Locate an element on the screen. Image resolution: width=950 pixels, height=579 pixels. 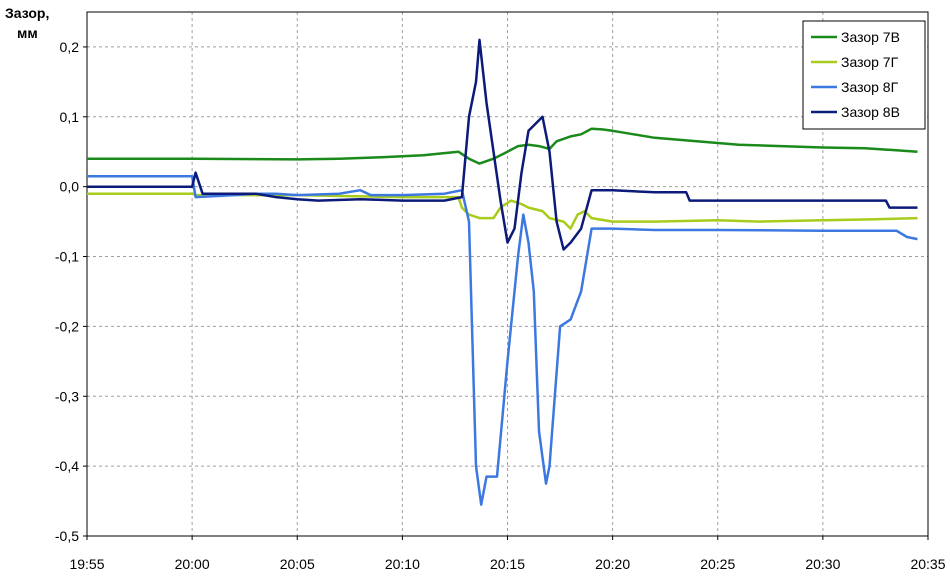
y-tick-label: -0,5 is located at coordinates (67, 536).